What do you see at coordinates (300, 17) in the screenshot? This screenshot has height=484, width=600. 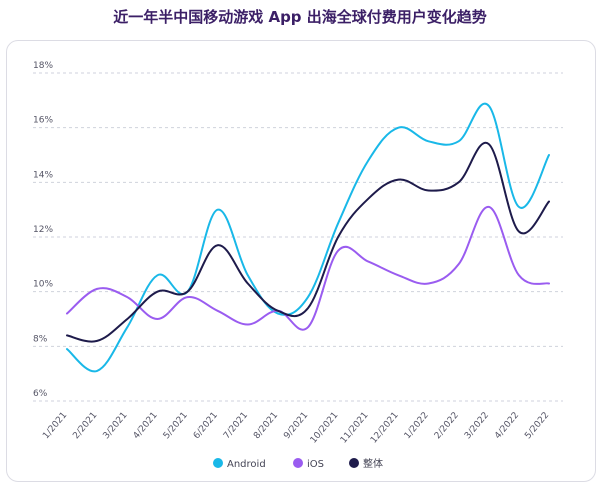 I see `chart-title: 近一年半中国移动游戏 App 出海全球付费用户变化趋势` at bounding box center [300, 17].